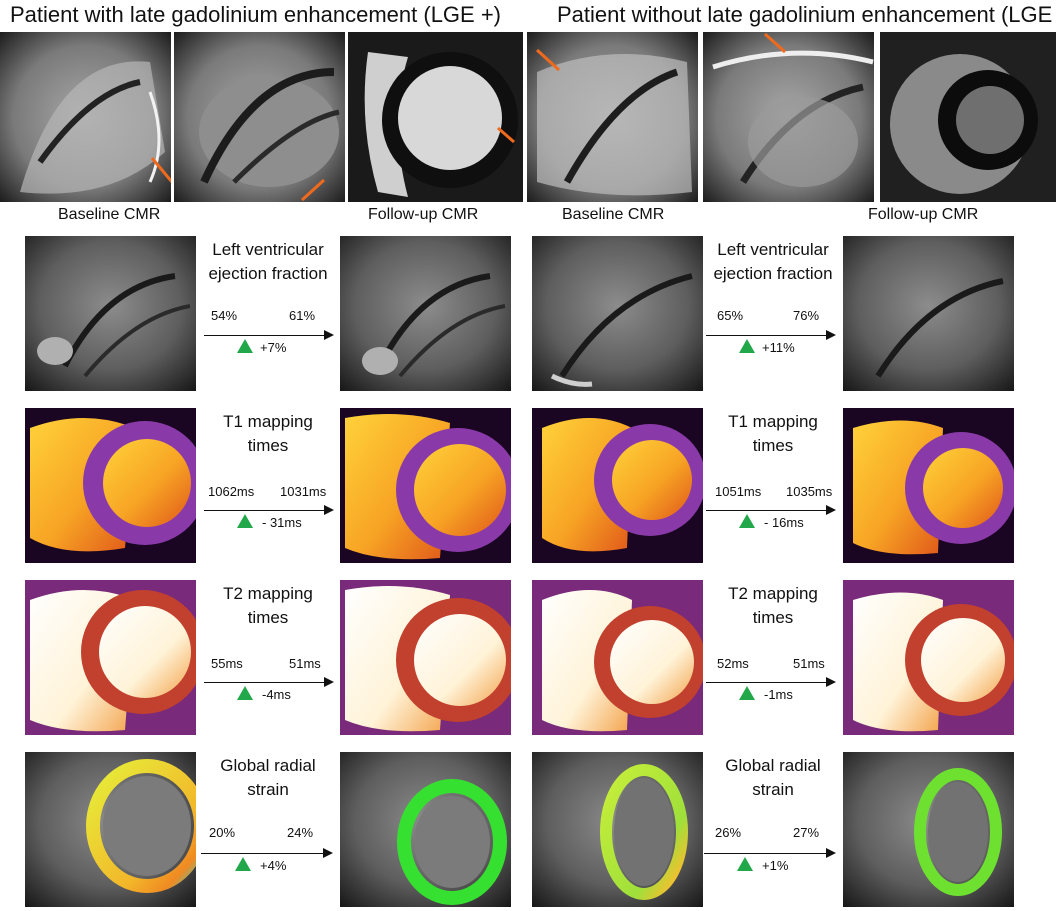 The height and width of the screenshot is (911, 1056). What do you see at coordinates (303, 491) in the screenshot?
I see `t1-left-after: 1031ms` at bounding box center [303, 491].